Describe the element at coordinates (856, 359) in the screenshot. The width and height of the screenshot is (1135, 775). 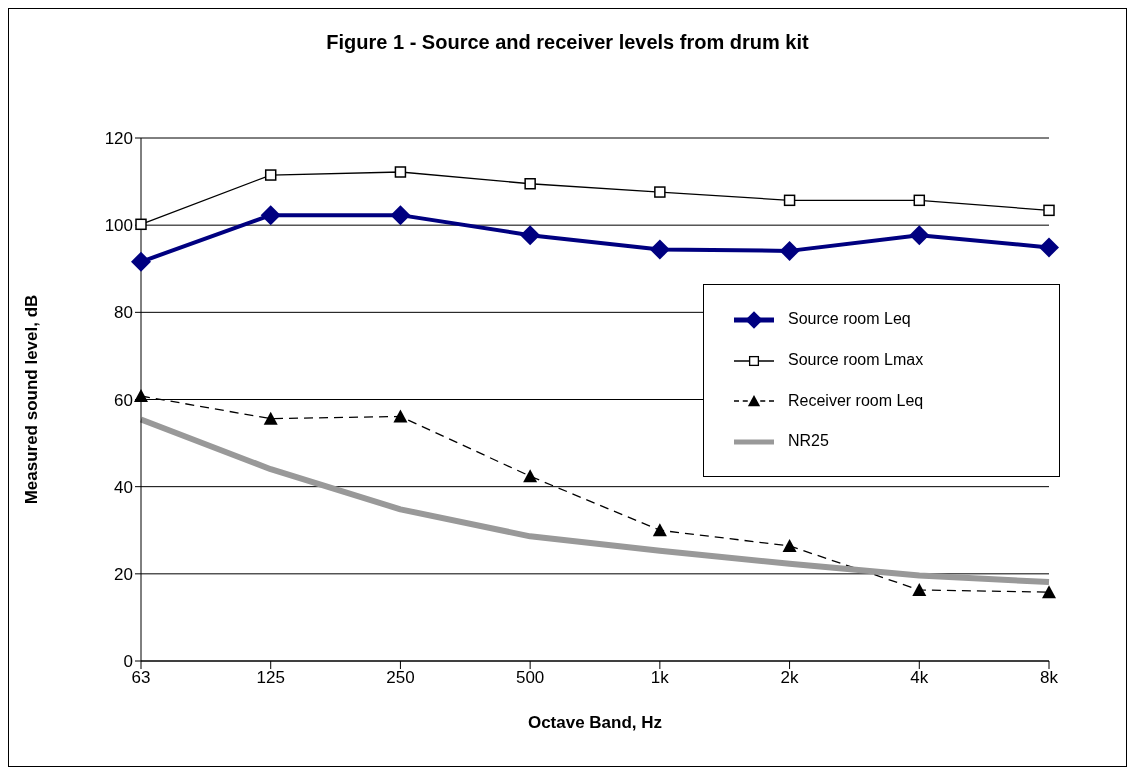
I see `legend-label: Source room Lmax` at that location.